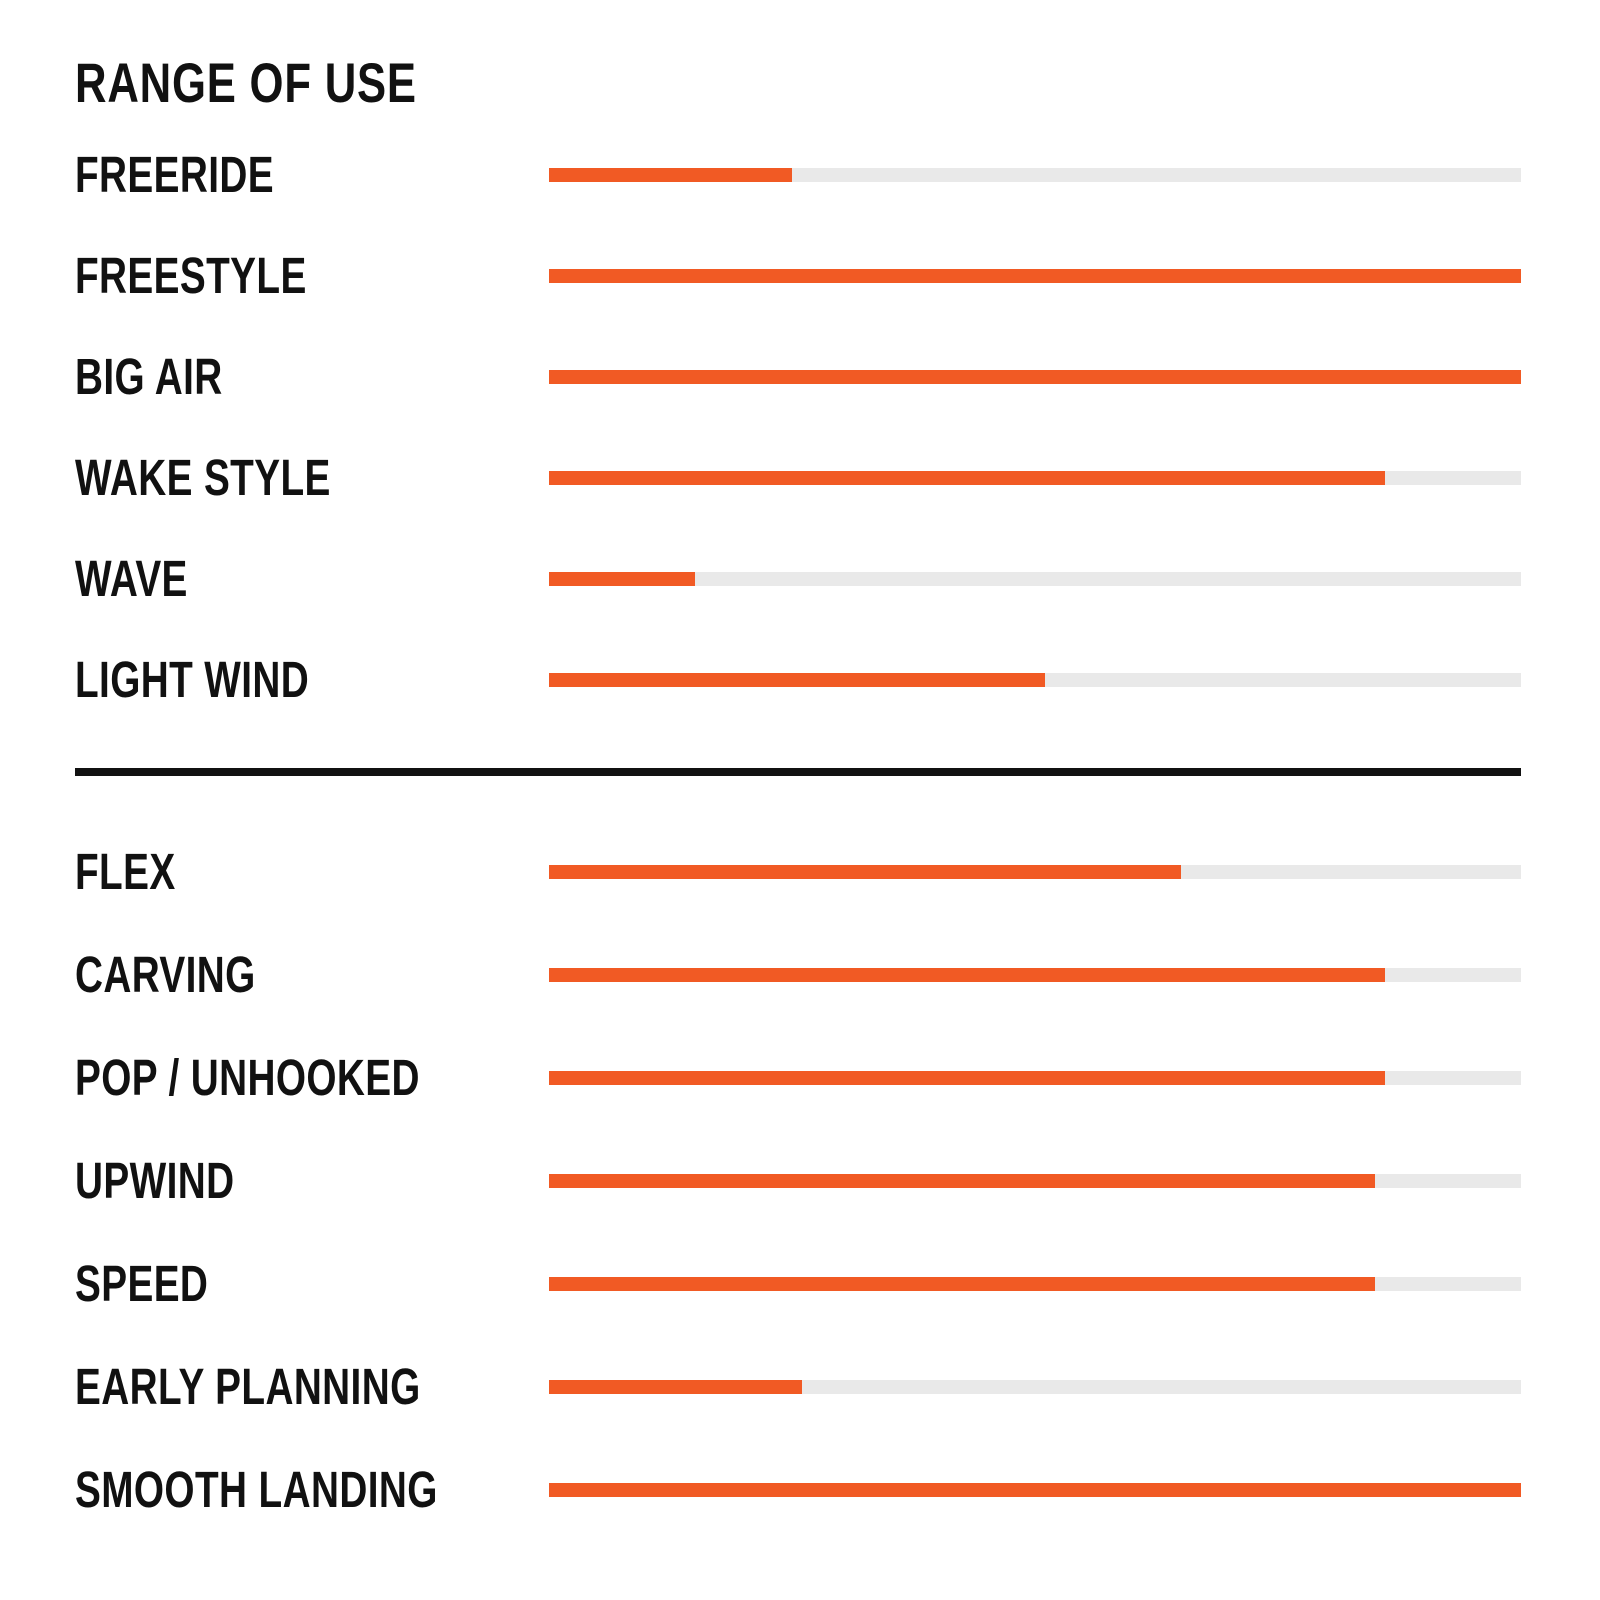  I want to click on row-label: UPWIND, so click(155, 1180).